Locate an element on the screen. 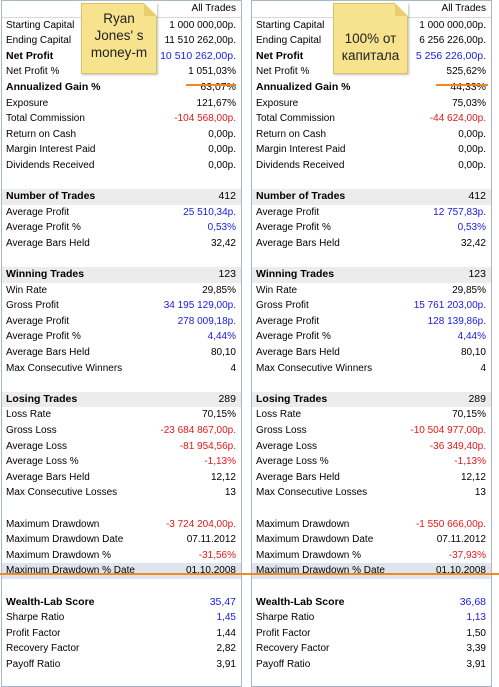 The height and width of the screenshot is (687, 499). highlight-underline-drawdown is located at coordinates (249, 574).